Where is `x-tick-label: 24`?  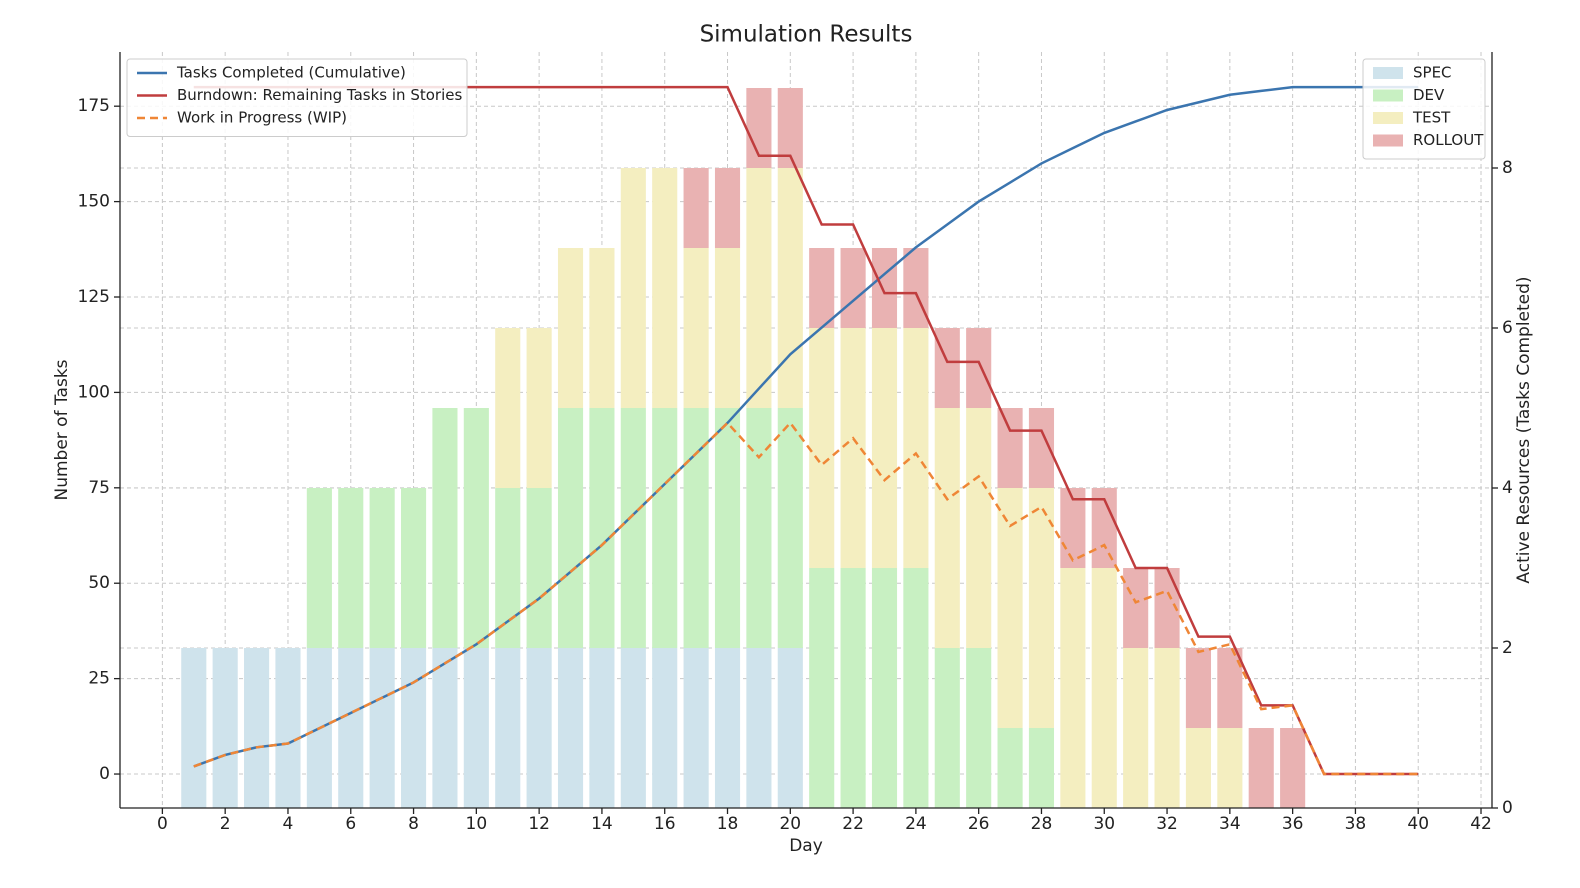 x-tick-label: 24 is located at coordinates (916, 824).